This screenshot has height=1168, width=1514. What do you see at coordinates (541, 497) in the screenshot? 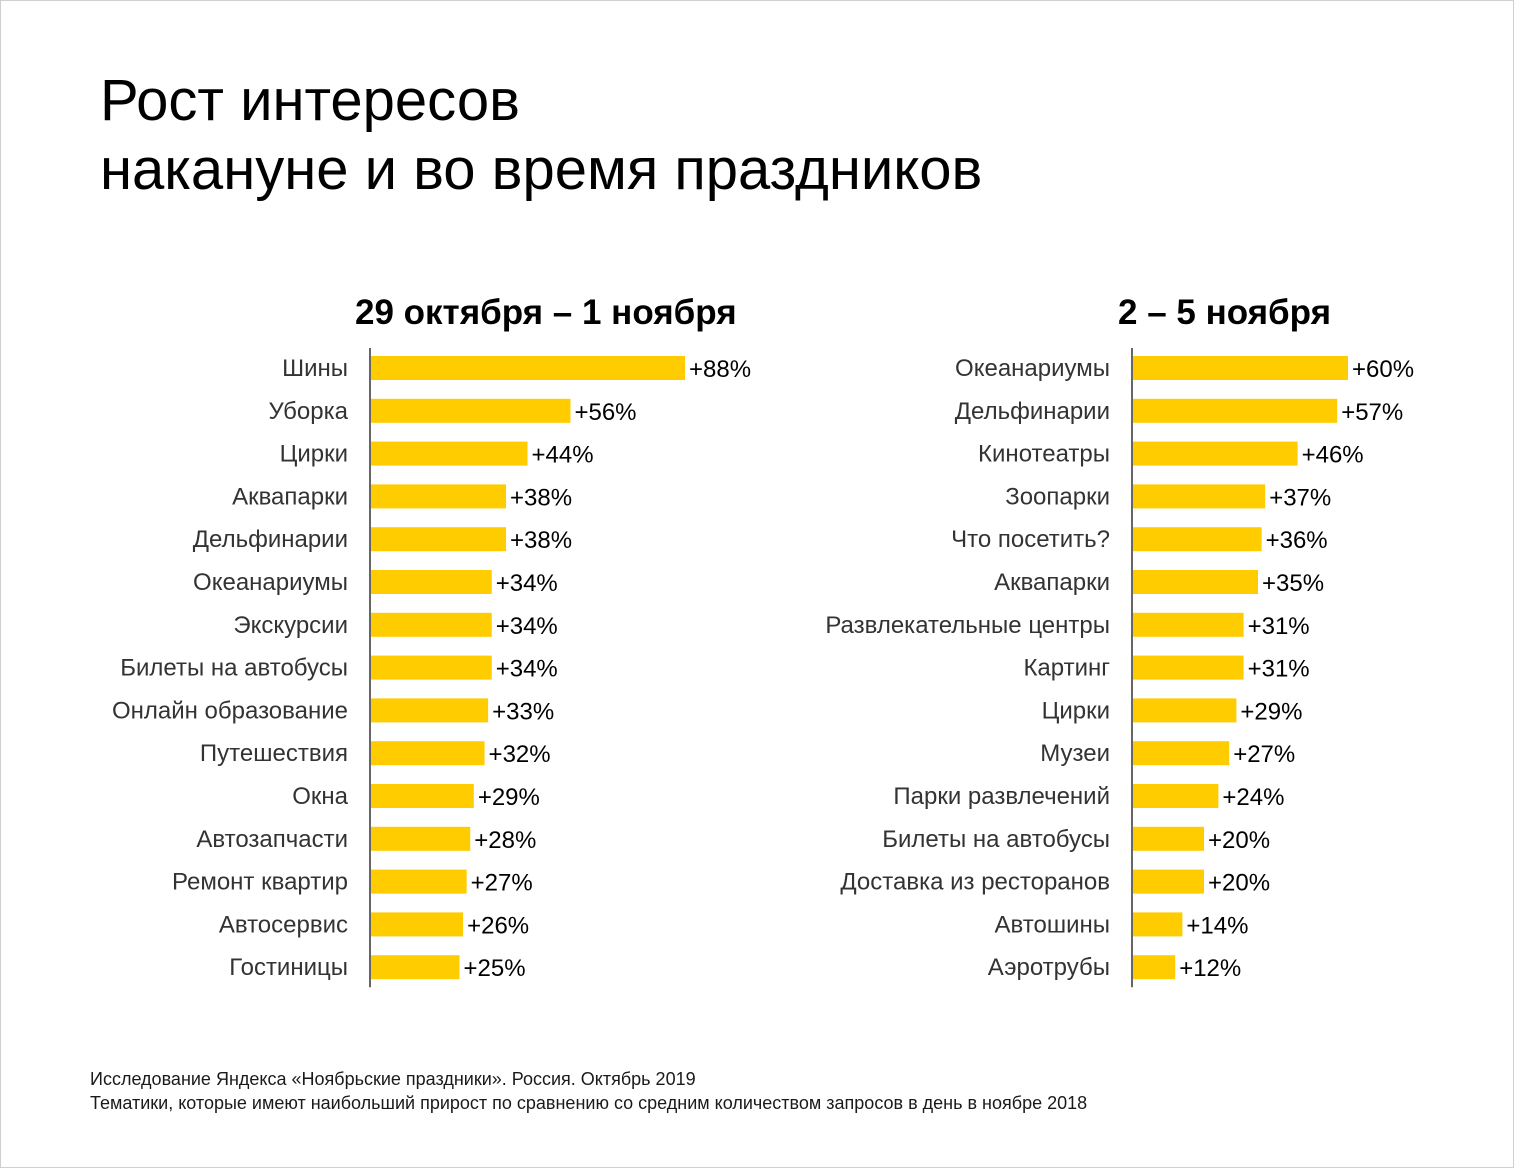
I see `data-label-left-4: +38%` at bounding box center [541, 497].